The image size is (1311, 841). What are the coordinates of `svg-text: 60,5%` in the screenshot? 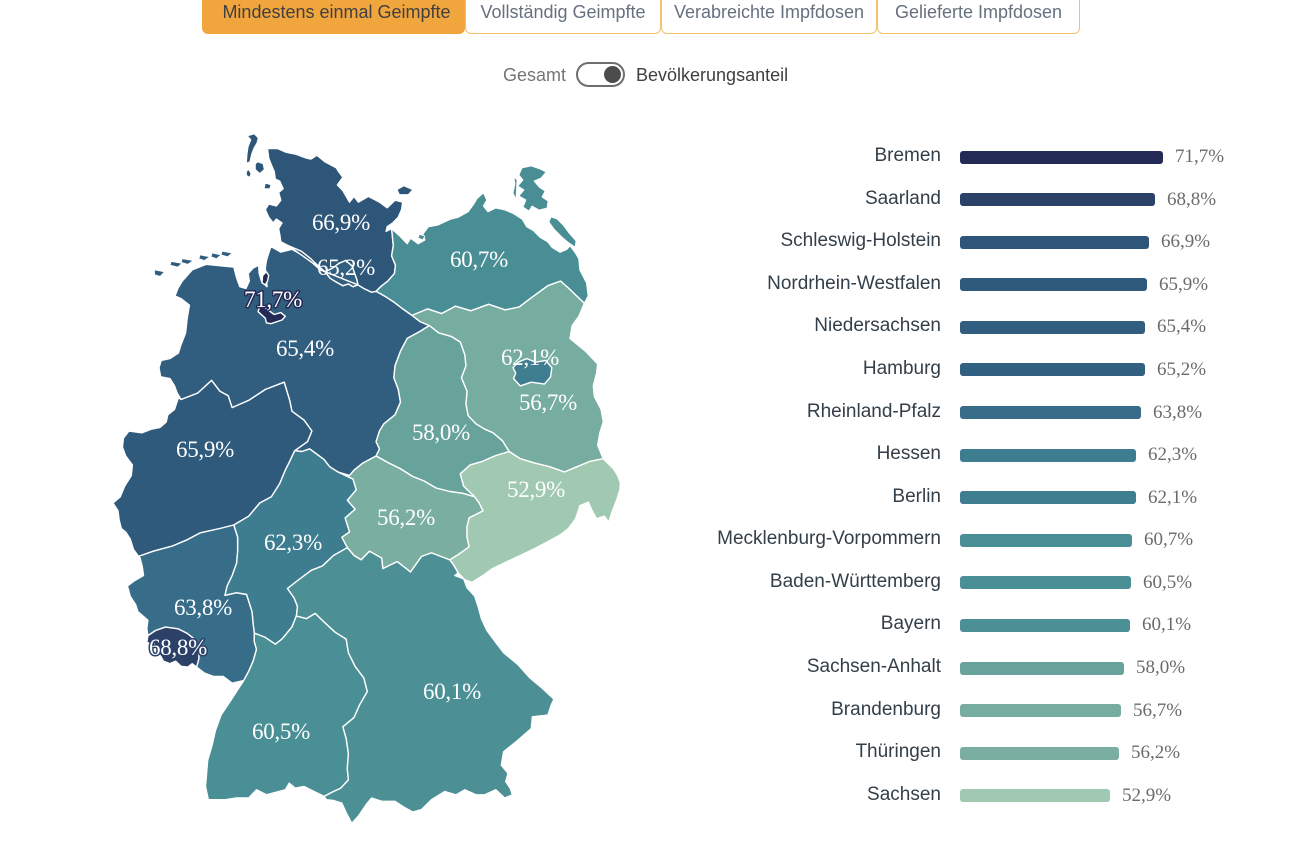 It's located at (281, 731).